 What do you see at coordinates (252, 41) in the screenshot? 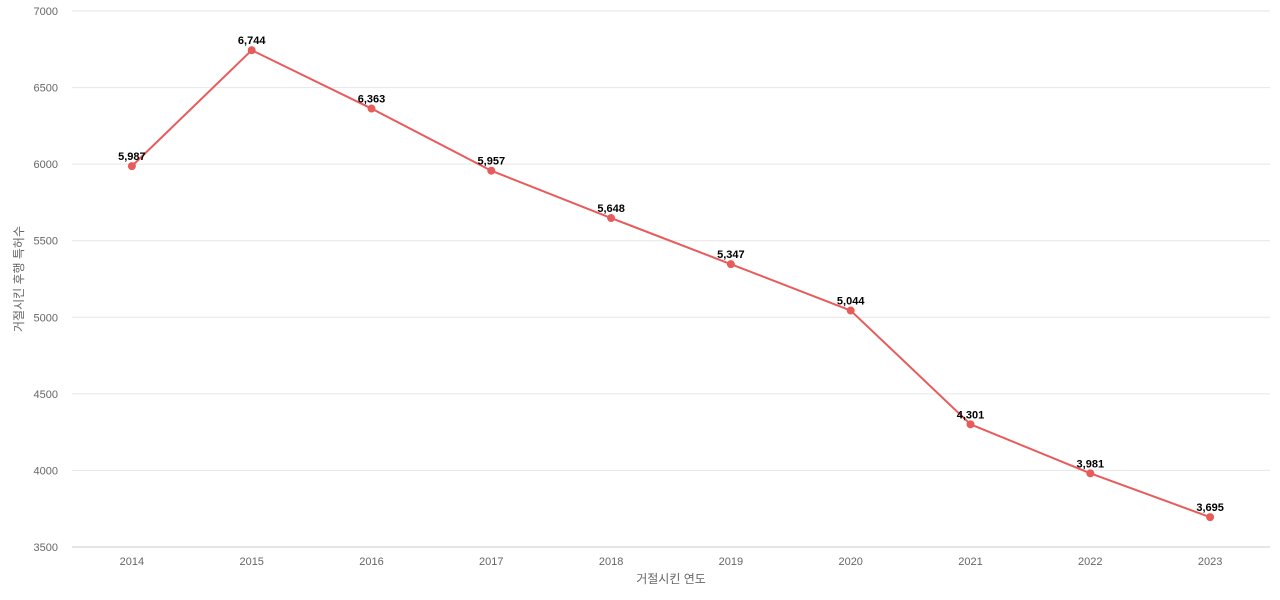
I see `data-label: 6,744` at bounding box center [252, 41].